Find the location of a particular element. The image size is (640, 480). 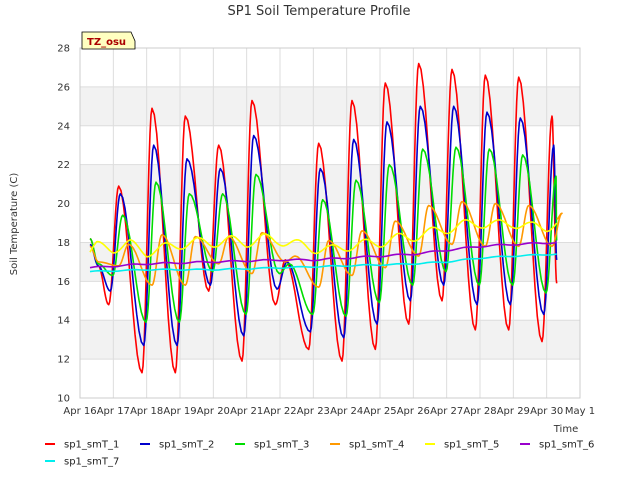

x-tick-label: Apr 22 is located at coordinates (279, 411).